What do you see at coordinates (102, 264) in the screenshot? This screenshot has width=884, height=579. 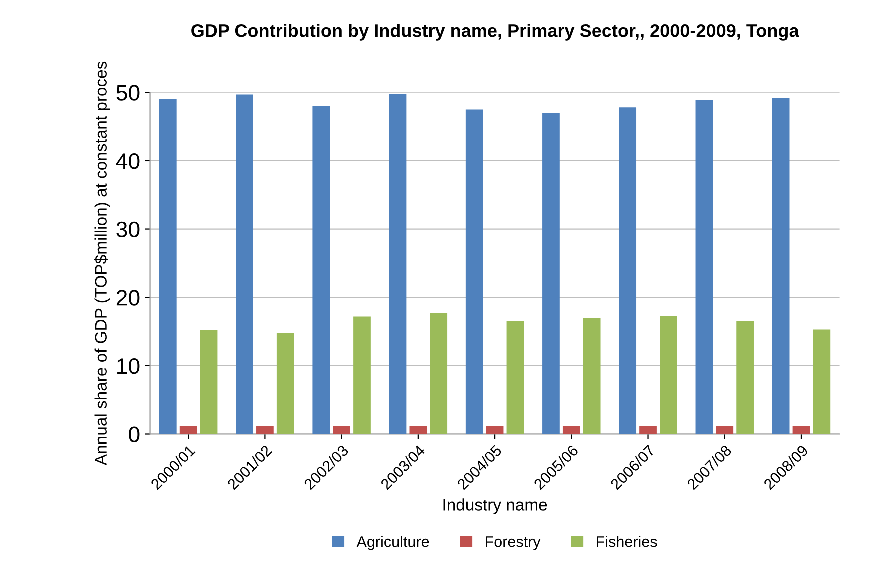 I see `y-axis-title: Annual share of GDP (TOP$million) at constant proces` at bounding box center [102, 264].